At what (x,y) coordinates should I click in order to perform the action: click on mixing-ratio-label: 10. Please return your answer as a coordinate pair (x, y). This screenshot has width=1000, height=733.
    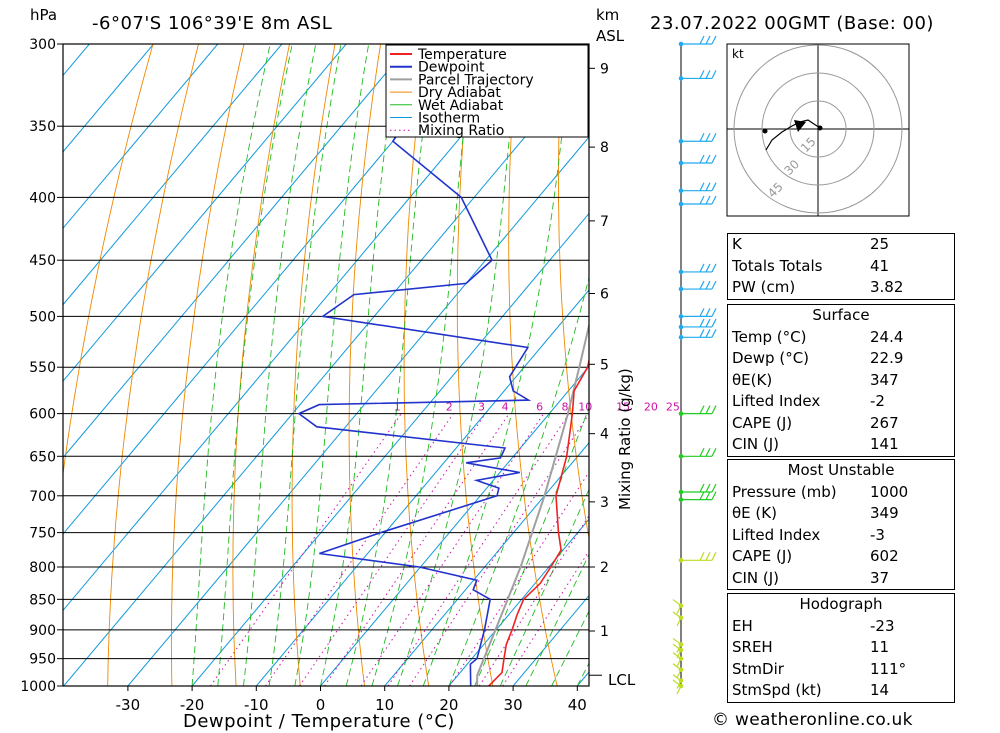
    Looking at the image, I should click on (585, 407).